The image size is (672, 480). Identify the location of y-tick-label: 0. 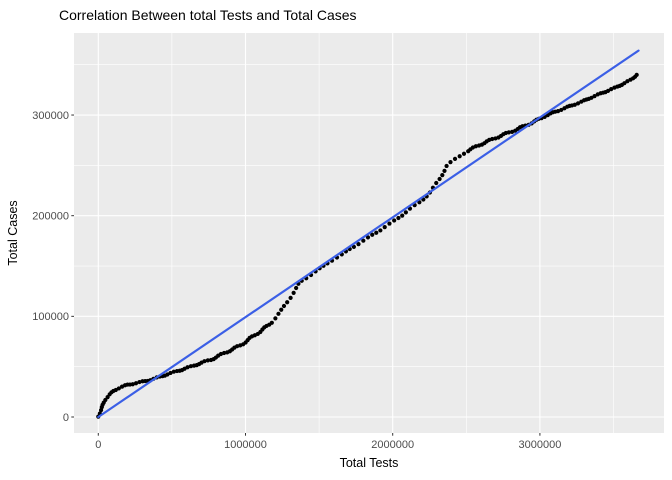
(66, 418).